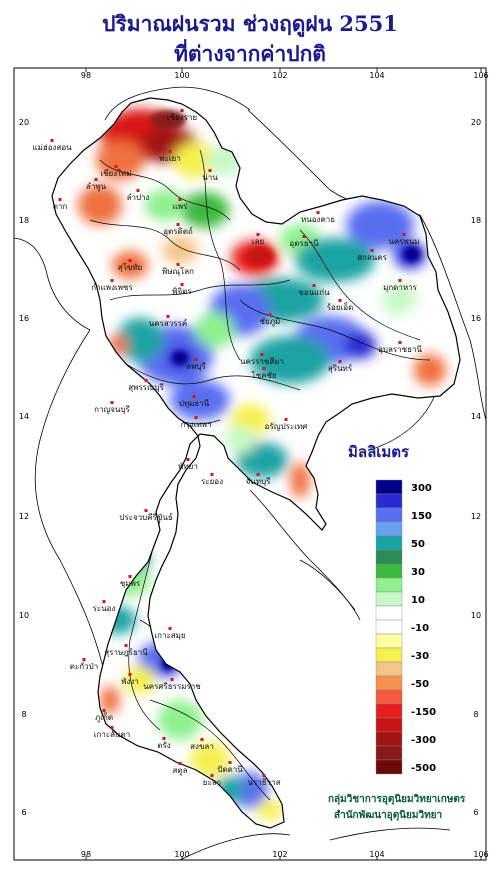 The height and width of the screenshot is (871, 500). What do you see at coordinates (188, 466) in the screenshot?
I see `station-label: พัทยา` at bounding box center [188, 466].